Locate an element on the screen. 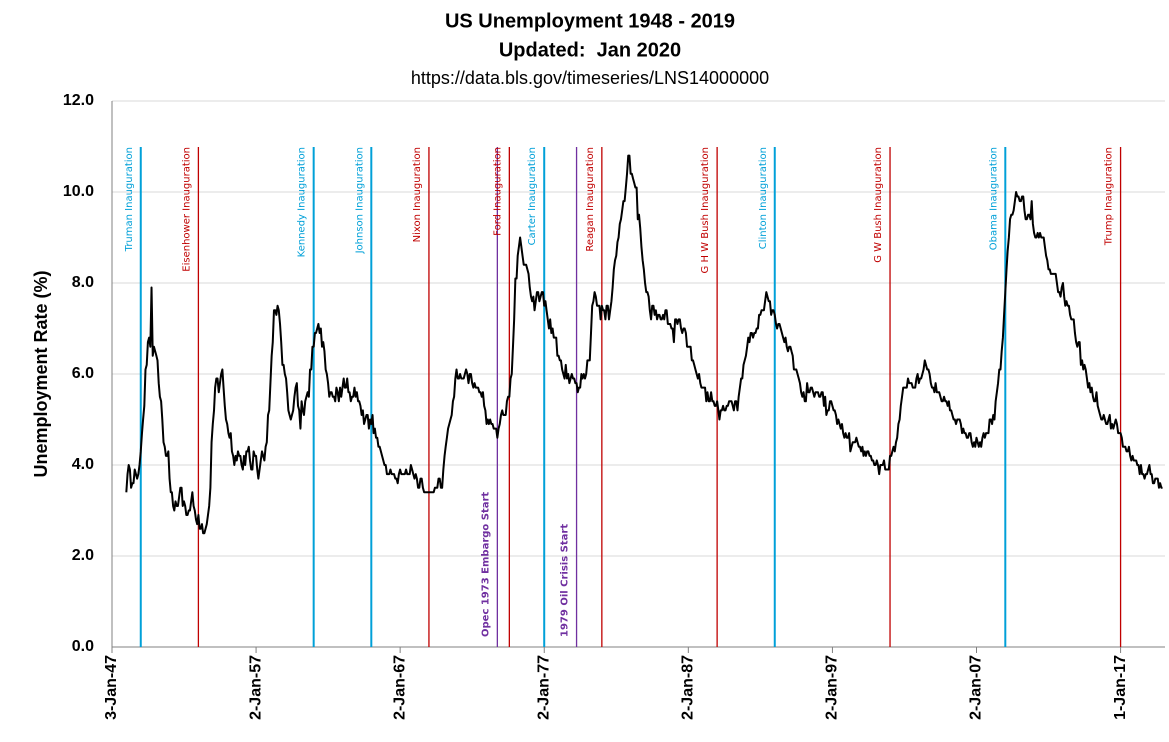  y-tick-label: 2.0 is located at coordinates (83, 555).